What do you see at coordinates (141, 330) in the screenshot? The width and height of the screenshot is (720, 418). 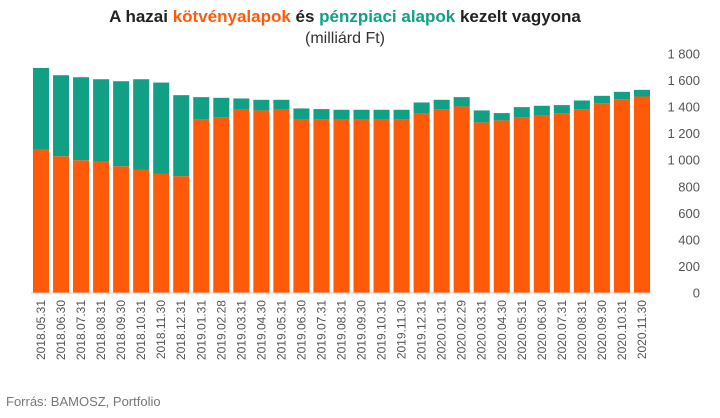 I see `x-tick-label: 2018.10.31` at bounding box center [141, 330].